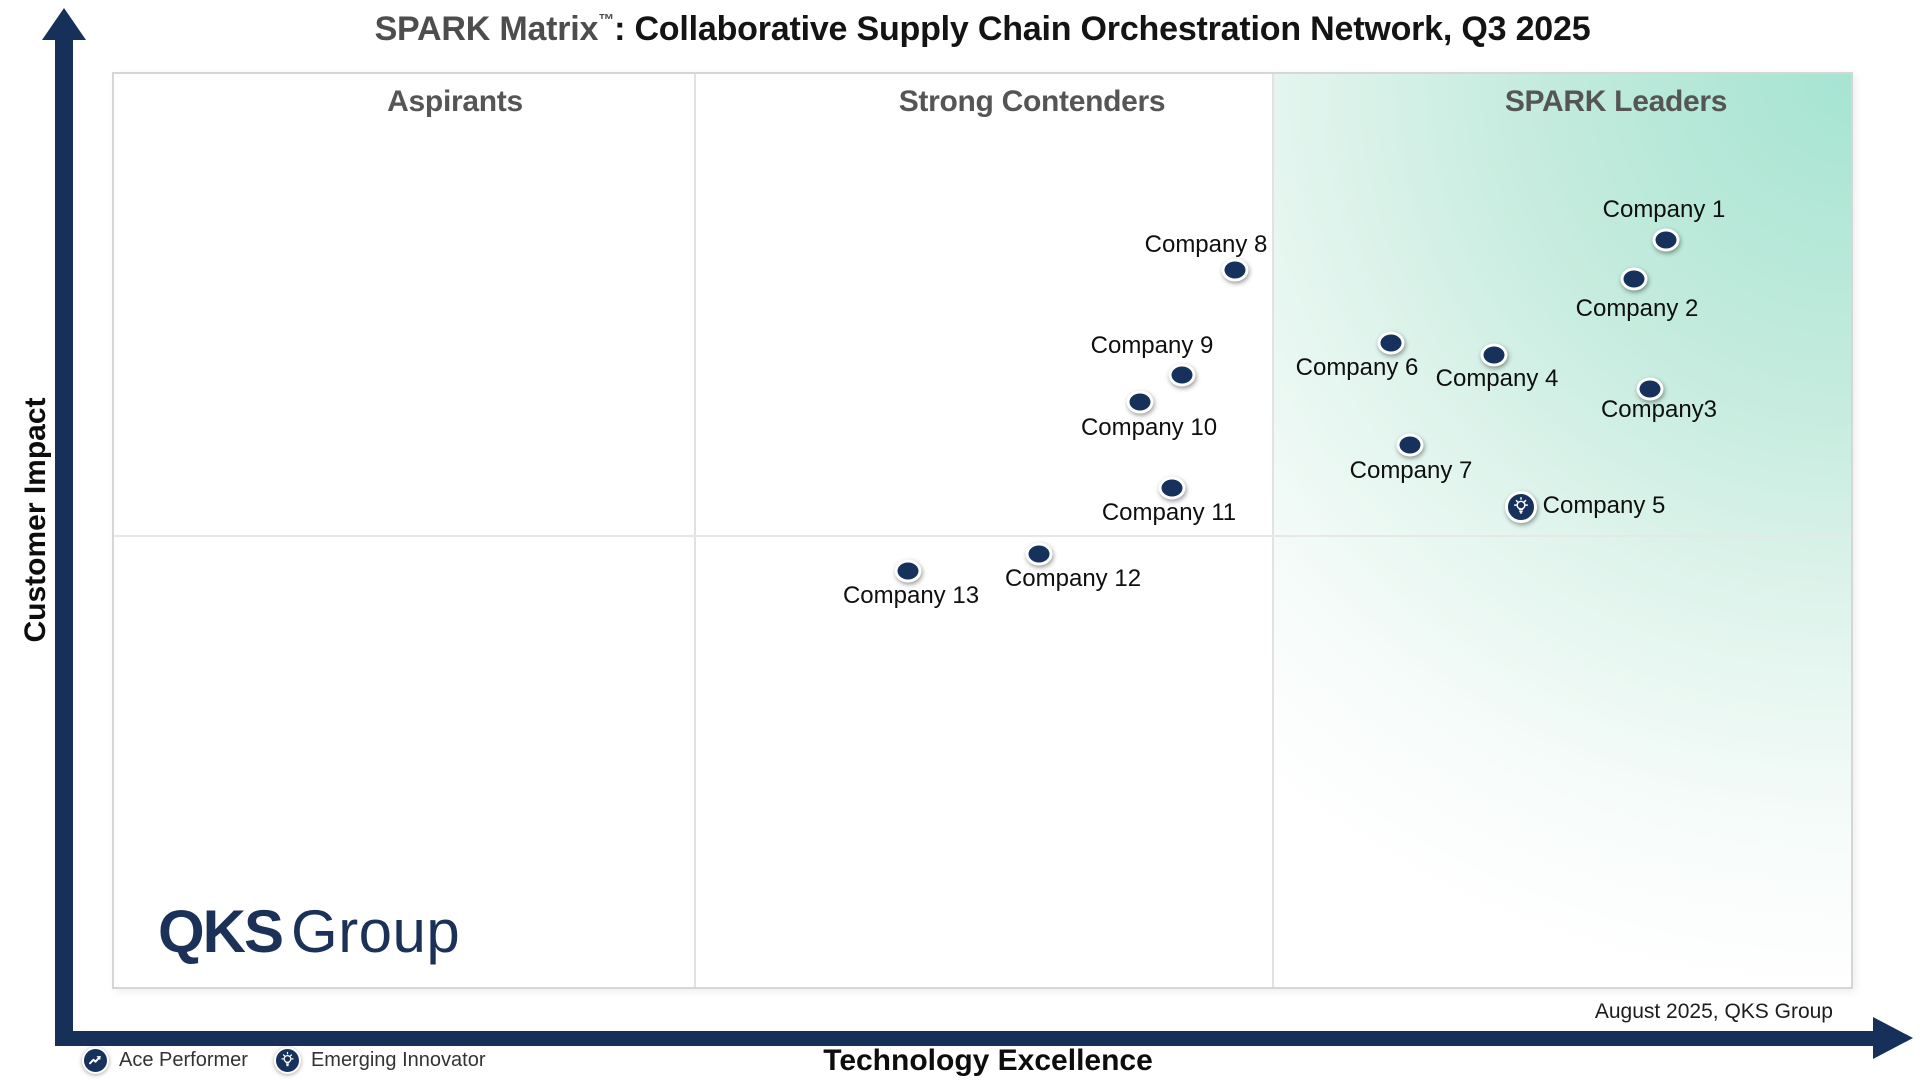  What do you see at coordinates (95, 1060) in the screenshot?
I see `ace-performer-icon` at bounding box center [95, 1060].